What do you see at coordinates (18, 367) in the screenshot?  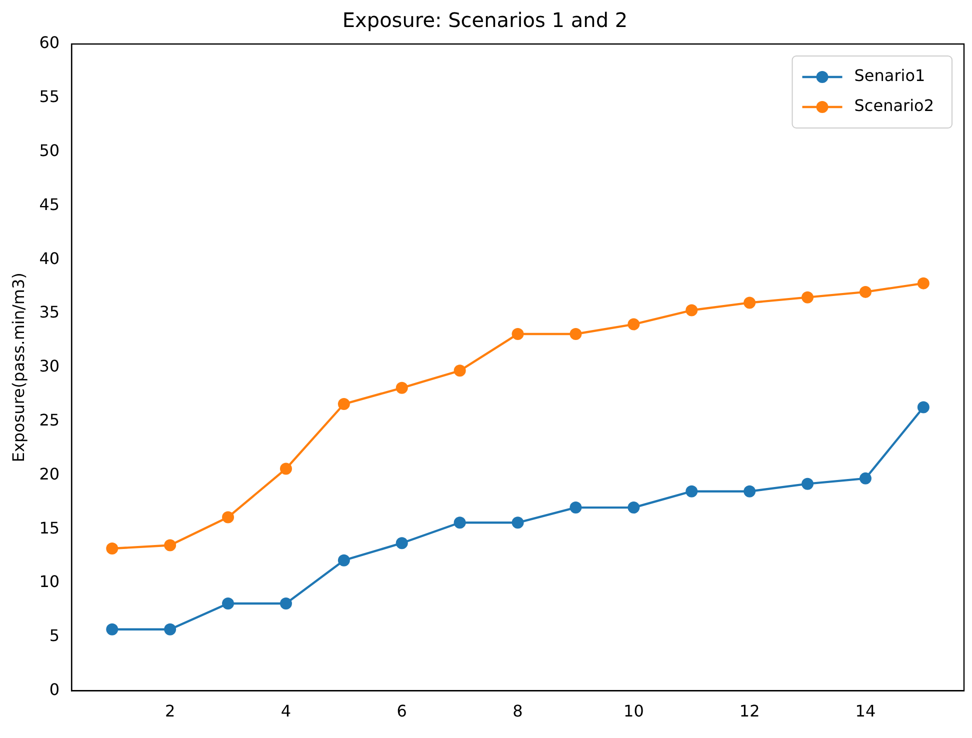 I see `y-axis-title: Exposure(pass.min/m3)` at bounding box center [18, 367].